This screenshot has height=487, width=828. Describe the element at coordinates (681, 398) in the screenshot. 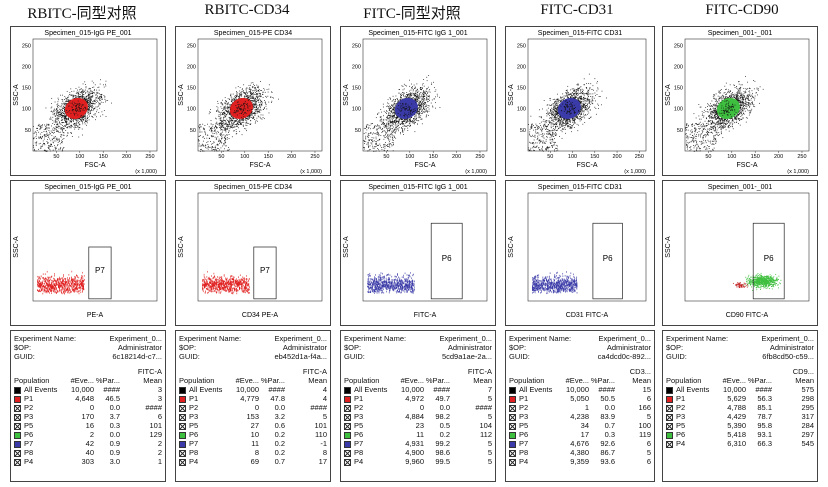

I see `population-name: P1` at that location.